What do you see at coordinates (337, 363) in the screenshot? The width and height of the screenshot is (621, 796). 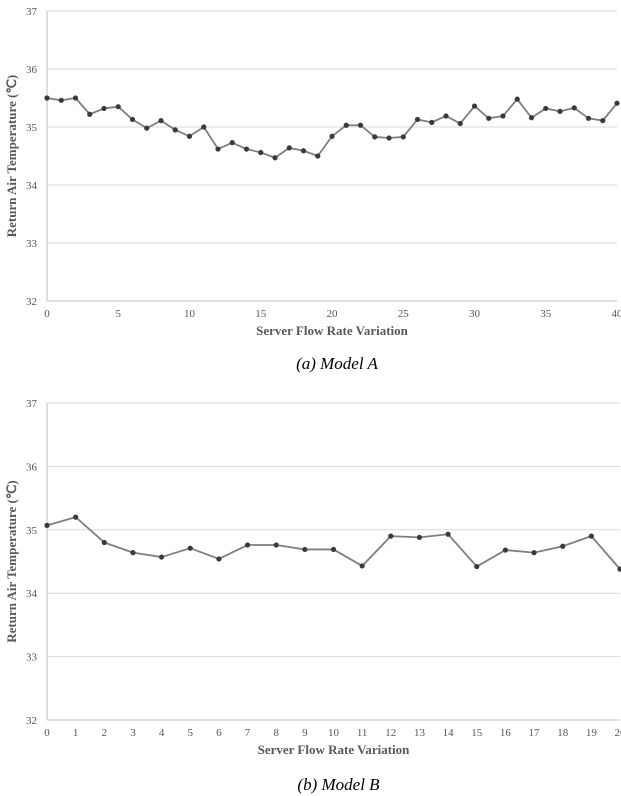 I see `chart-caption: (a) Model A` at bounding box center [337, 363].